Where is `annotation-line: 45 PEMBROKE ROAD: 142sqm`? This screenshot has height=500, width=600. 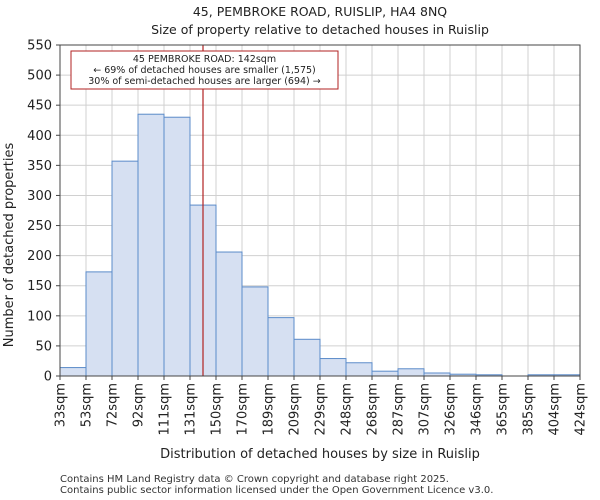 annotation-line: 45 PEMBROKE ROAD: 142sqm is located at coordinates (204, 59).